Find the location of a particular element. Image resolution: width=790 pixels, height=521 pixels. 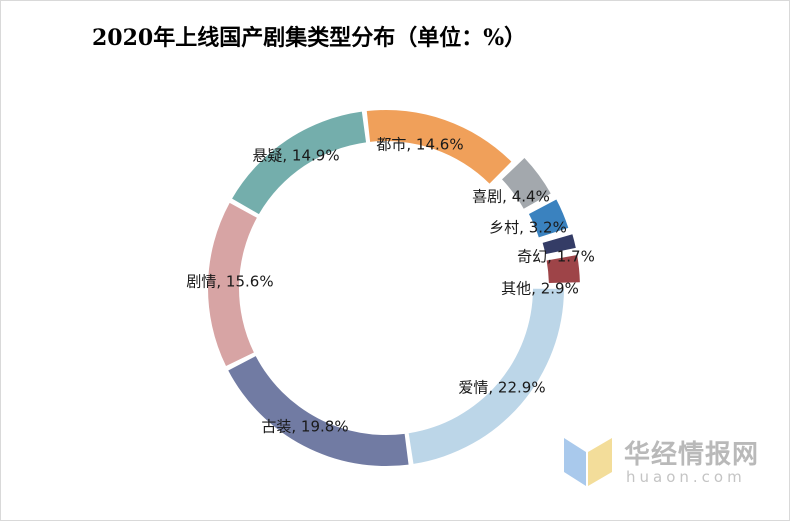

donut-slice-爱情 is located at coordinates (486, 376).